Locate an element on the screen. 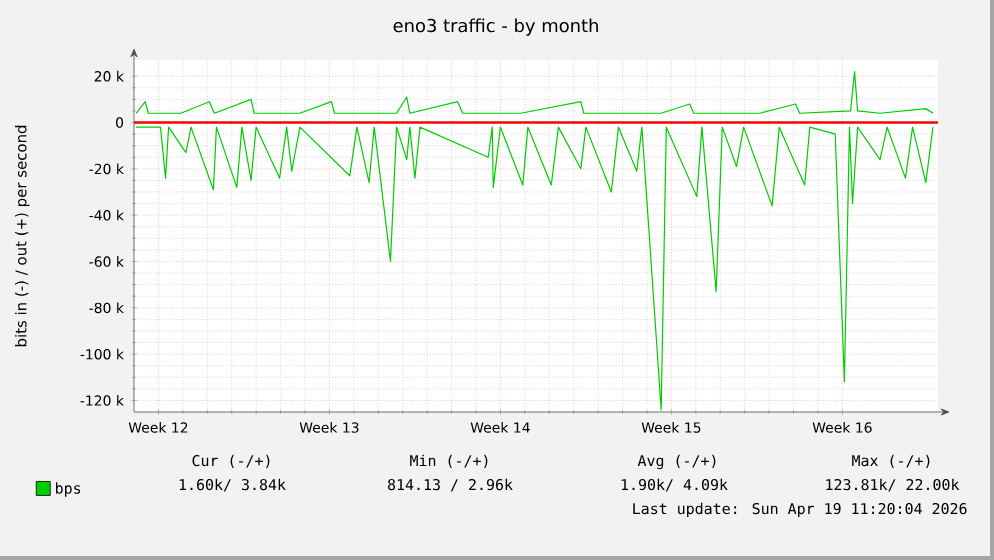 This screenshot has width=994, height=560. chart-title: eno3 traffic - by month is located at coordinates (495, 27).